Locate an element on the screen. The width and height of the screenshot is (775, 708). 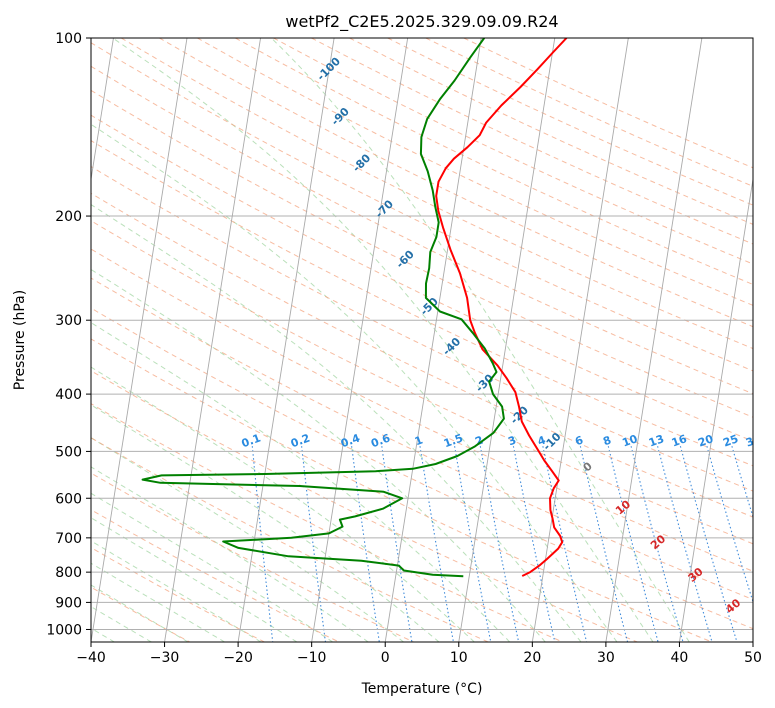
mixing-ratio-label-13: 13 is located at coordinates (656, 440).